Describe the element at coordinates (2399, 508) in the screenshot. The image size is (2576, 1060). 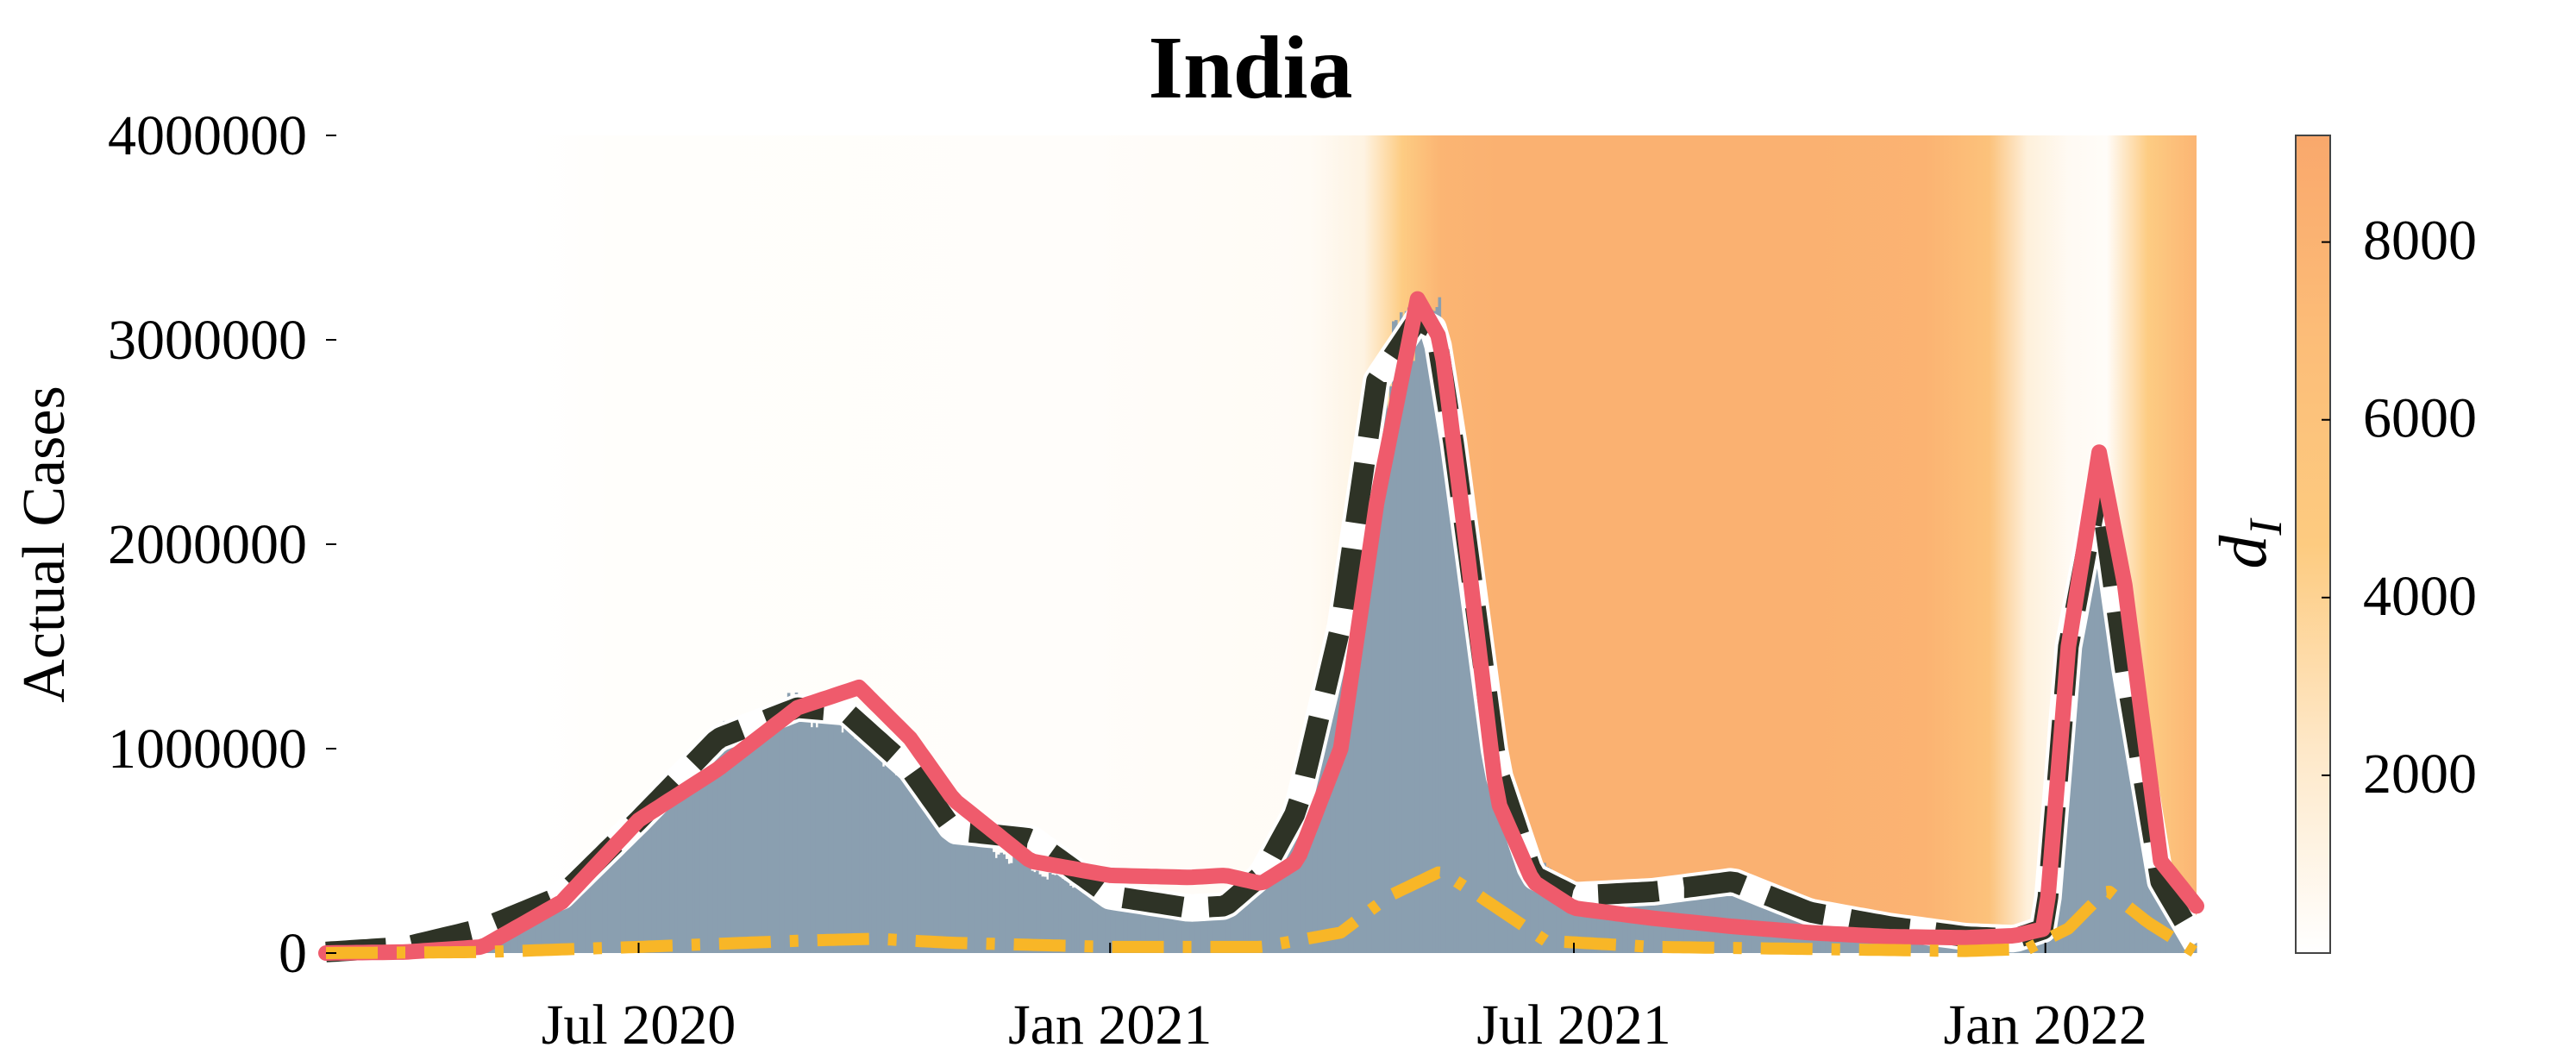
I see `colorbar-ticks: 2000 4000 6000 8000` at that location.